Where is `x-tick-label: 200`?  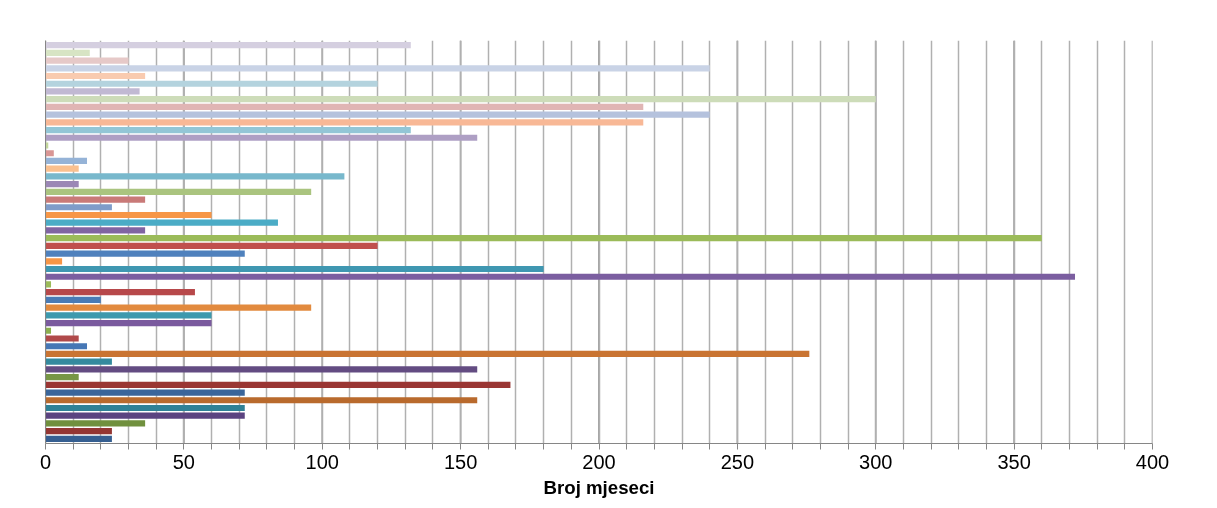 x-tick-label: 200 is located at coordinates (599, 461).